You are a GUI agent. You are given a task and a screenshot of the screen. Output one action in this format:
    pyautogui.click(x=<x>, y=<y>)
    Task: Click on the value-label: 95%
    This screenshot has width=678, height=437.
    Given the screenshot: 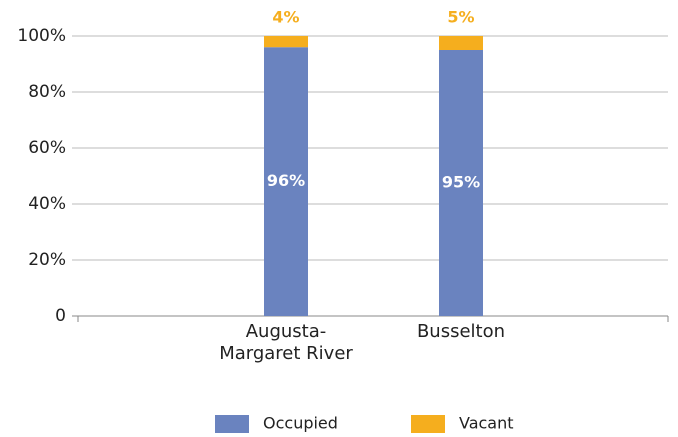 What is the action you would take?
    pyautogui.click(x=461, y=182)
    